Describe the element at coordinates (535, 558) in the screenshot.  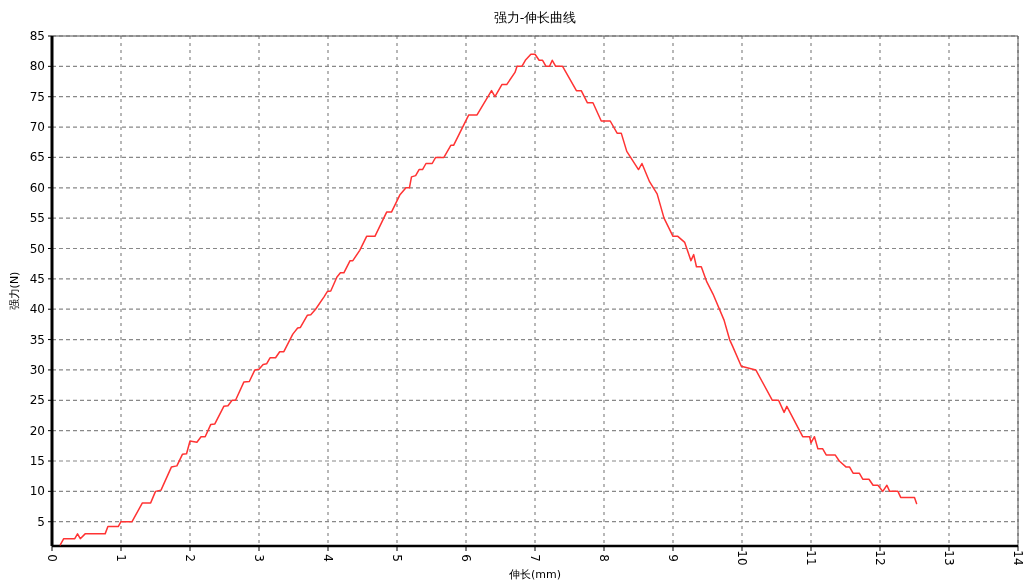
I see `x-tick-label: 7` at that location.